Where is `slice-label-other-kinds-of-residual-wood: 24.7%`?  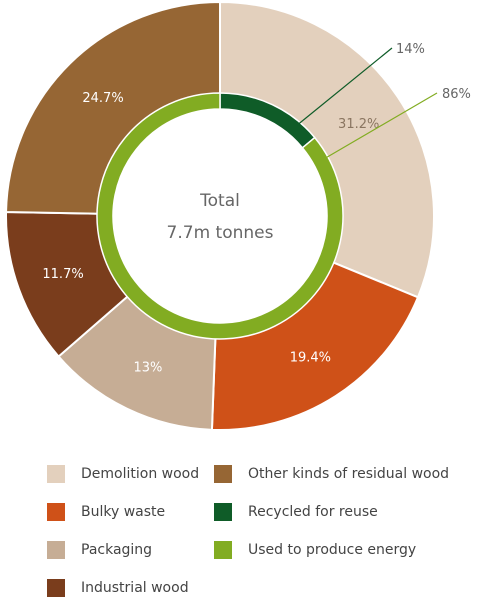 slice-label-other-kinds-of-residual-wood: 24.7% is located at coordinates (102, 98).